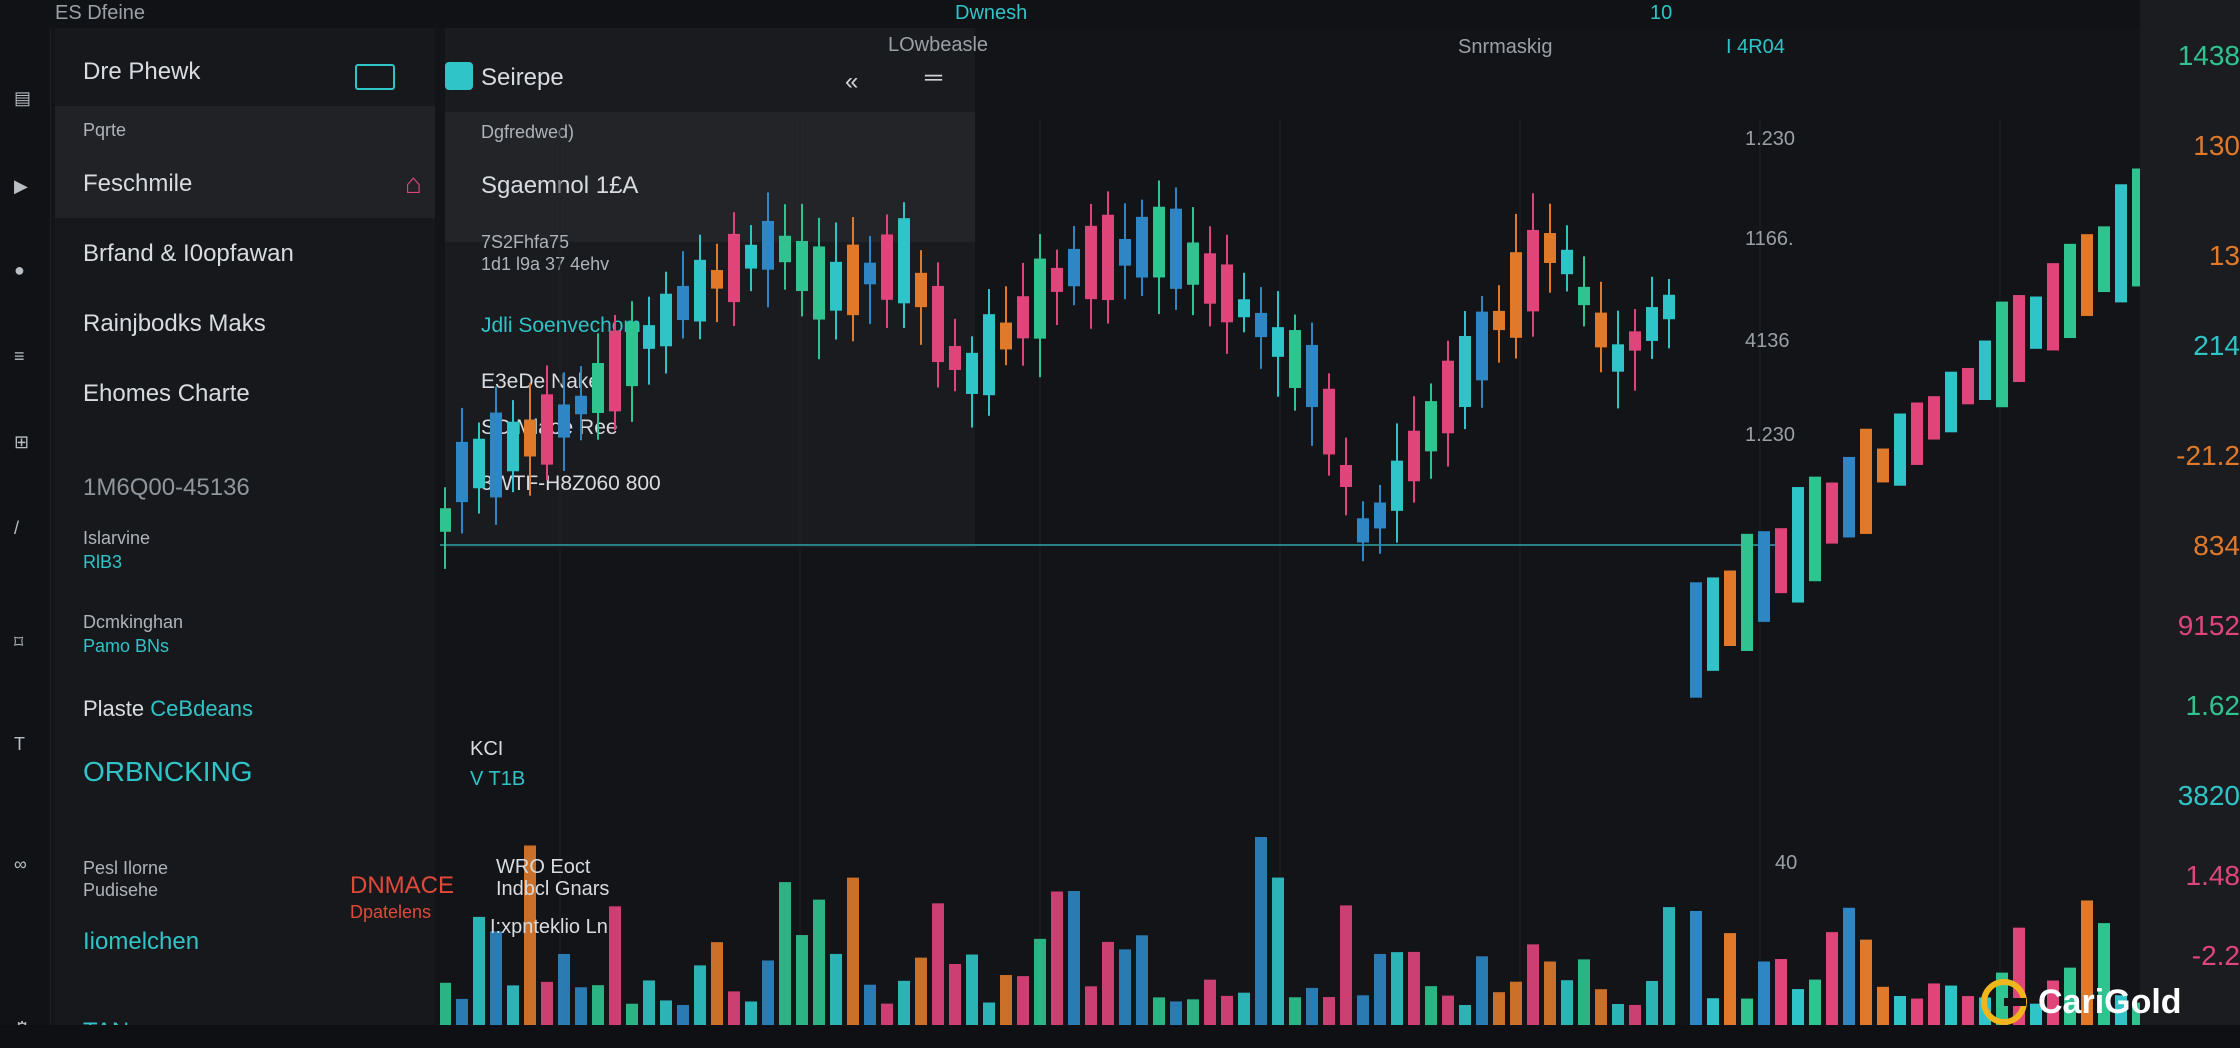 The width and height of the screenshot is (2240, 1048). I want to click on price-scale: 1438 130 13 214 -21.2 834 9152 1.62 3820 1.48 -2.2, so click(2190, 524).